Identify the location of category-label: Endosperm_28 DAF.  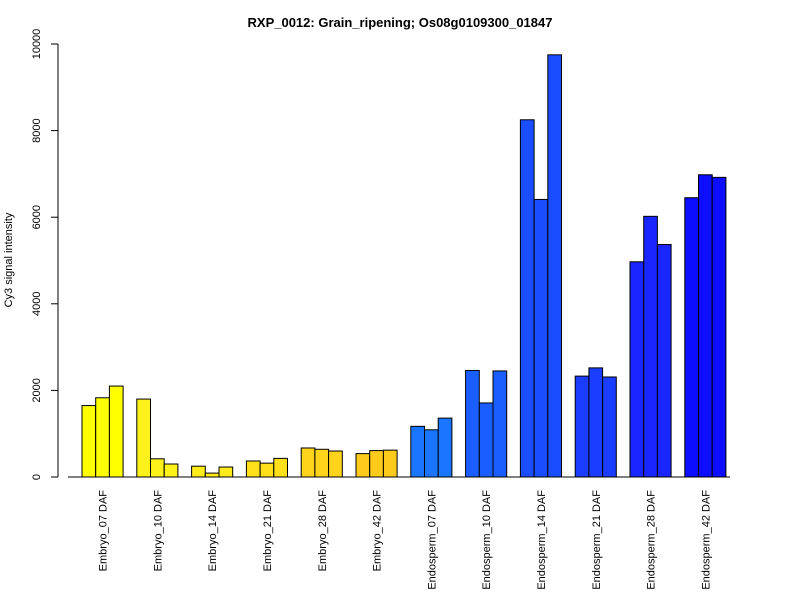
(652, 540).